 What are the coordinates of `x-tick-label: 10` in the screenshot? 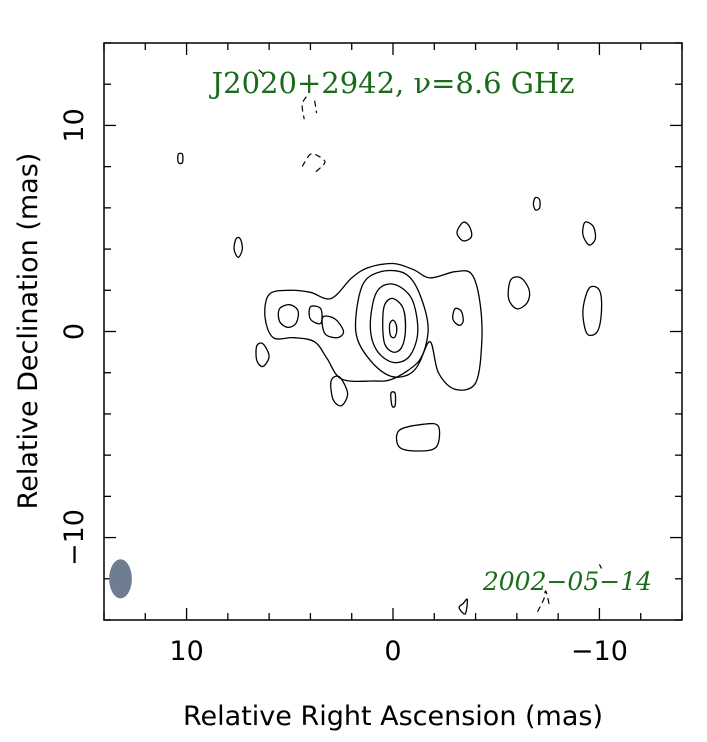 It's located at (186, 651).